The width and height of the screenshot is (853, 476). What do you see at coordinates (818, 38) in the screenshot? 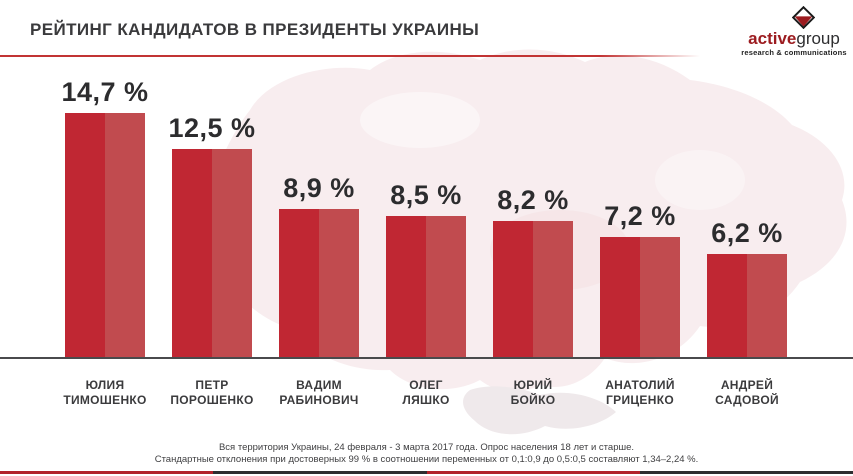
I see `logo-word-group: group` at bounding box center [818, 38].